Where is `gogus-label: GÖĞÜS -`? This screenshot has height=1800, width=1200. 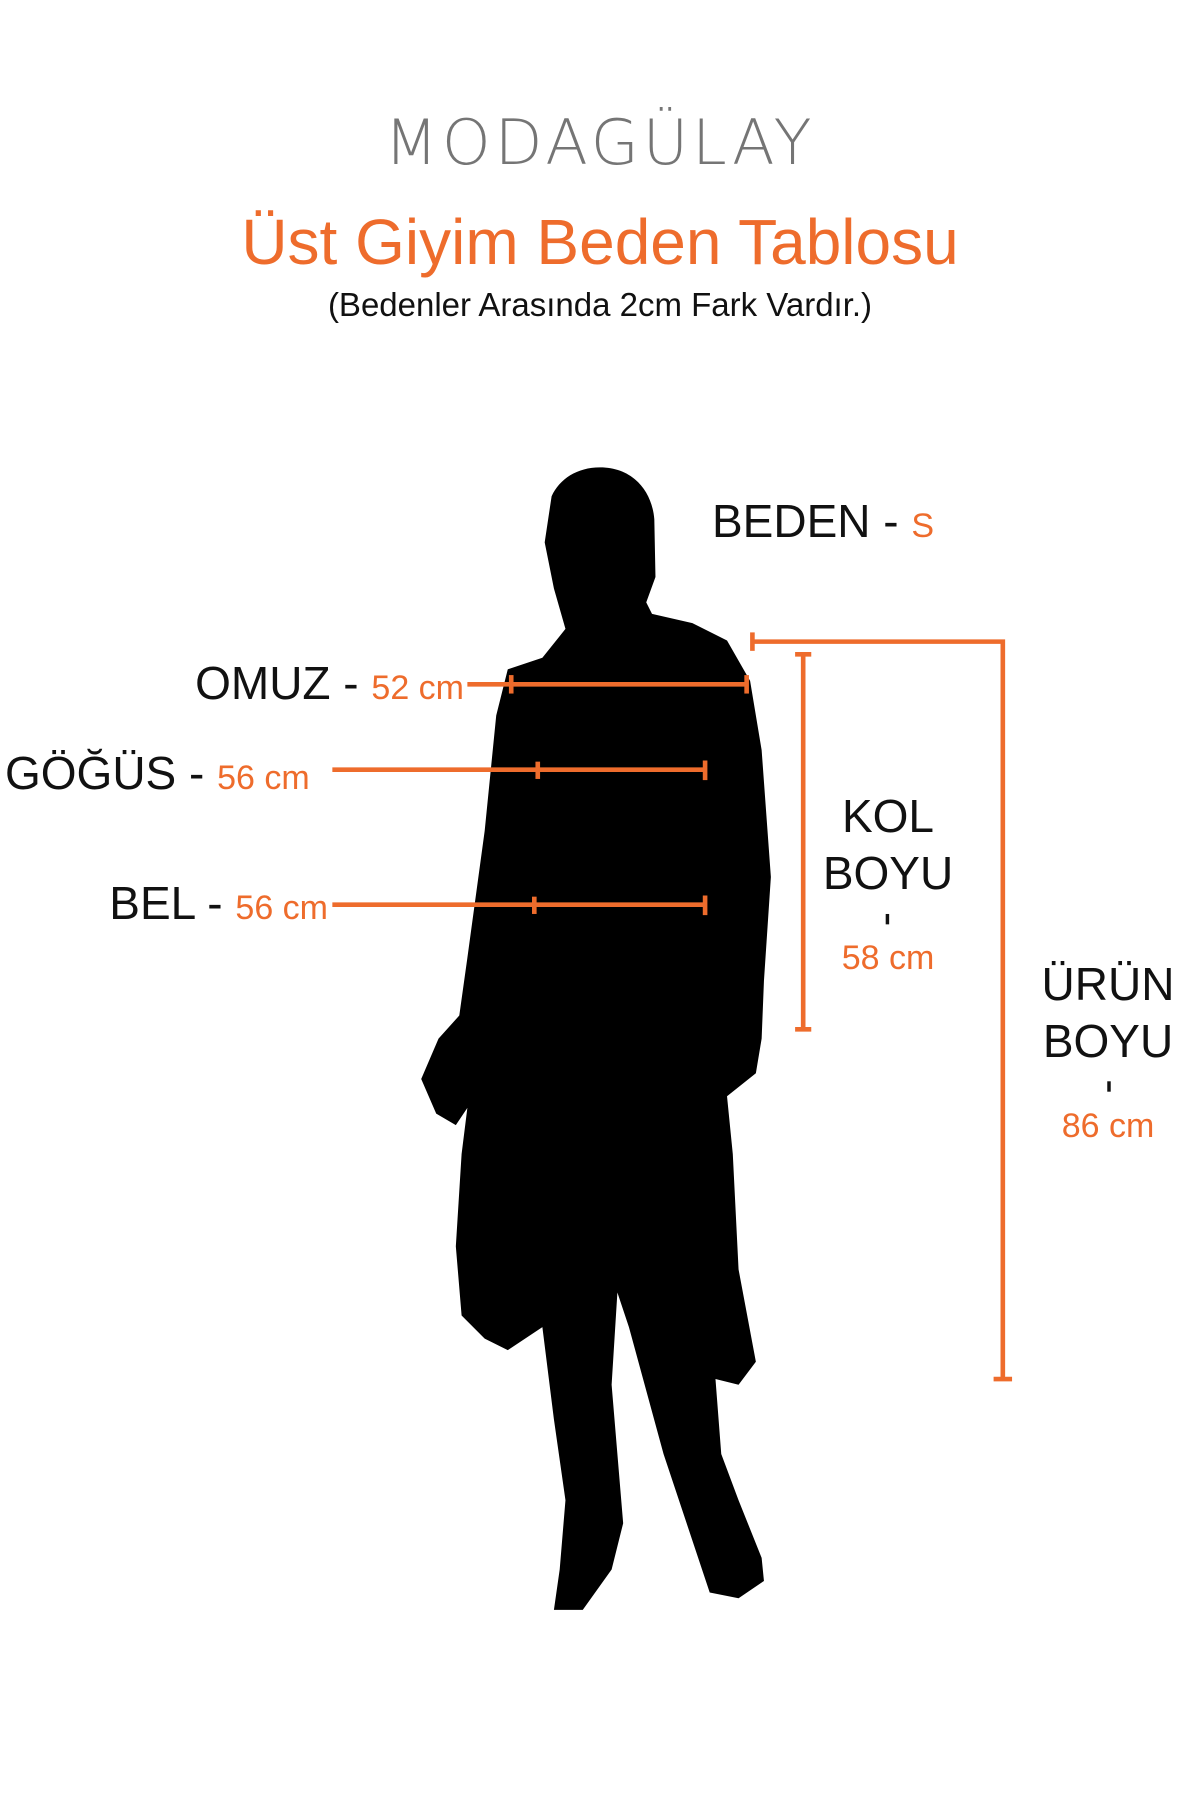 gogus-label: GÖĞÜS - is located at coordinates (105, 773).